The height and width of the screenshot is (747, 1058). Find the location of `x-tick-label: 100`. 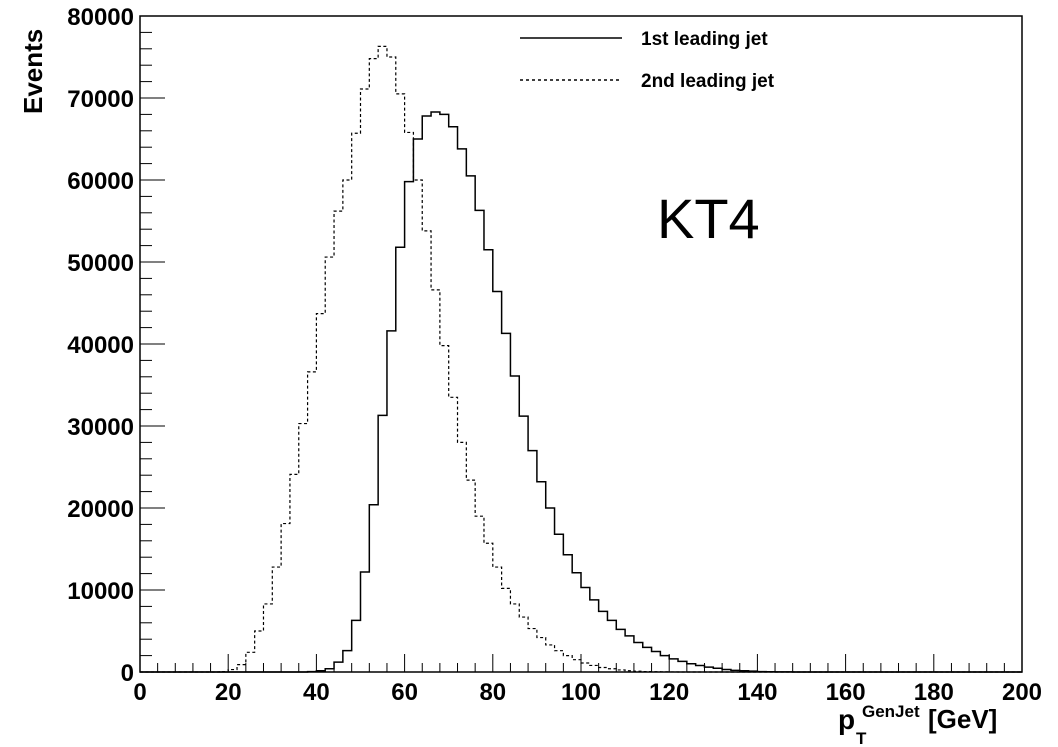

x-tick-label: 100 is located at coordinates (581, 692).